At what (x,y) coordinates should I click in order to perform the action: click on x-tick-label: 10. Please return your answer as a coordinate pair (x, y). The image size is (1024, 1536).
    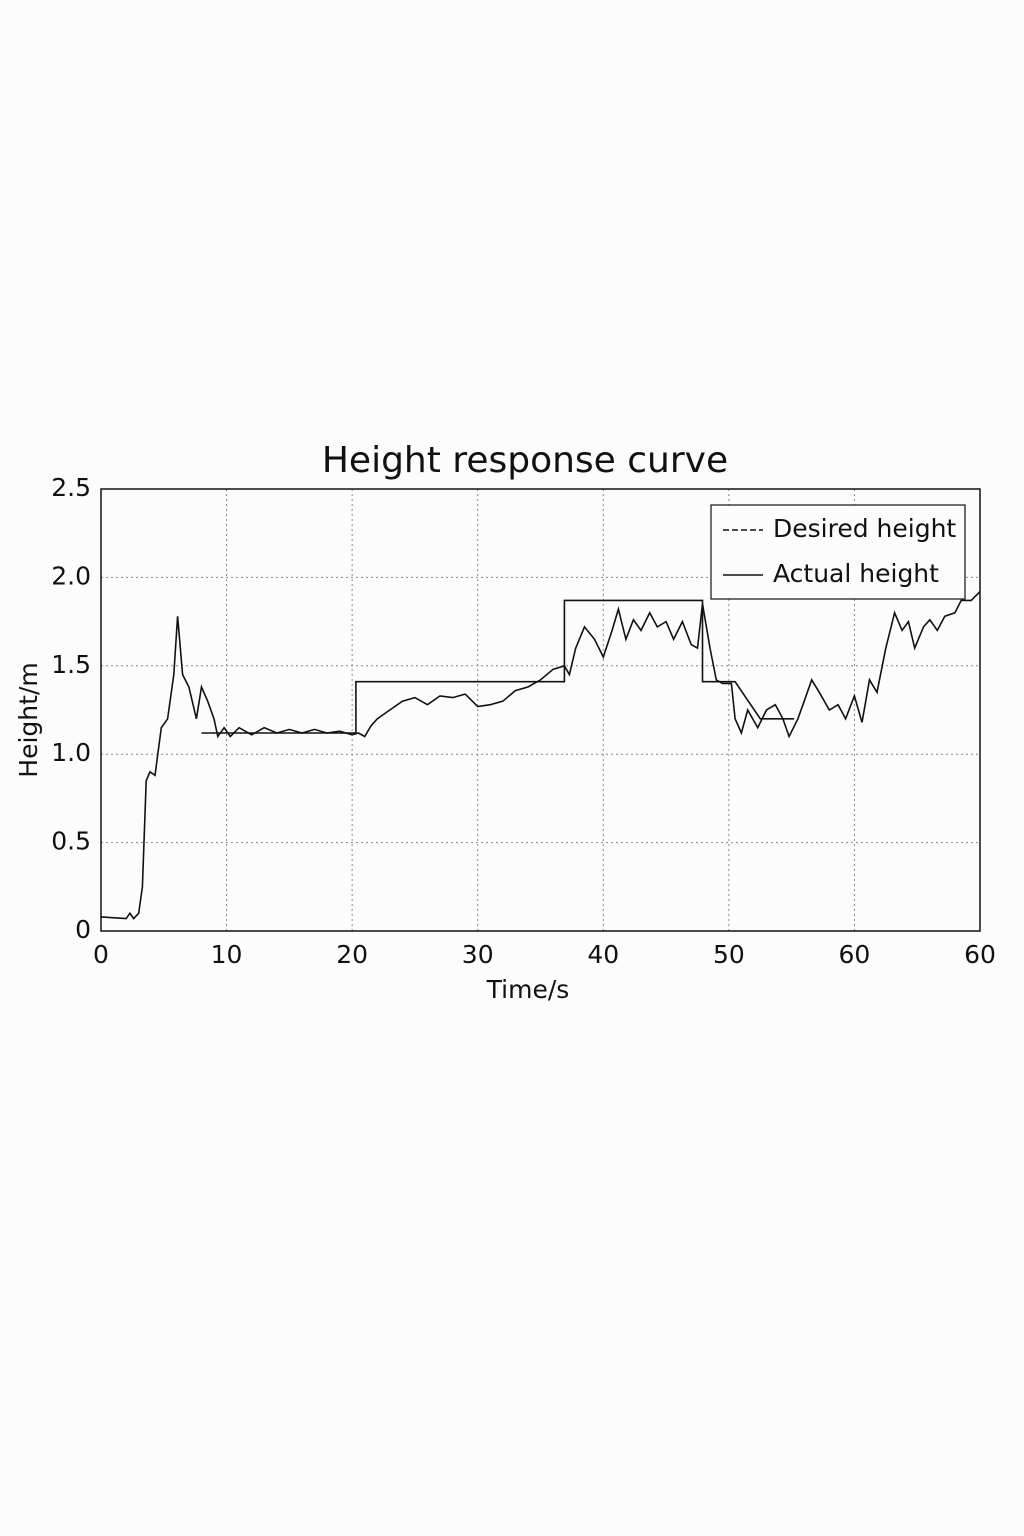
    Looking at the image, I should click on (227, 954).